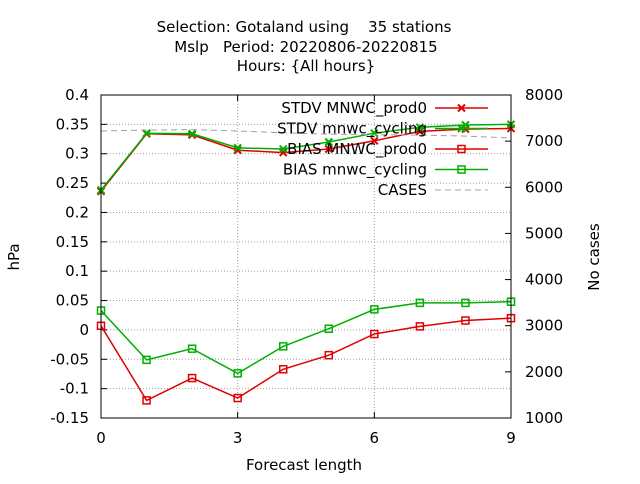  I want to click on x-tick-label: 6, so click(375, 438).